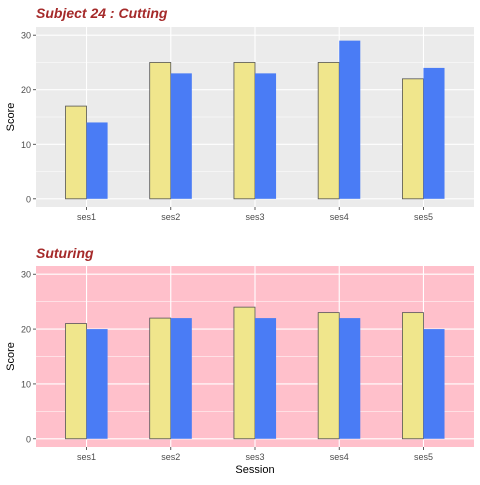 The width and height of the screenshot is (480, 485). I want to click on chart-title: Suturing, so click(65, 253).